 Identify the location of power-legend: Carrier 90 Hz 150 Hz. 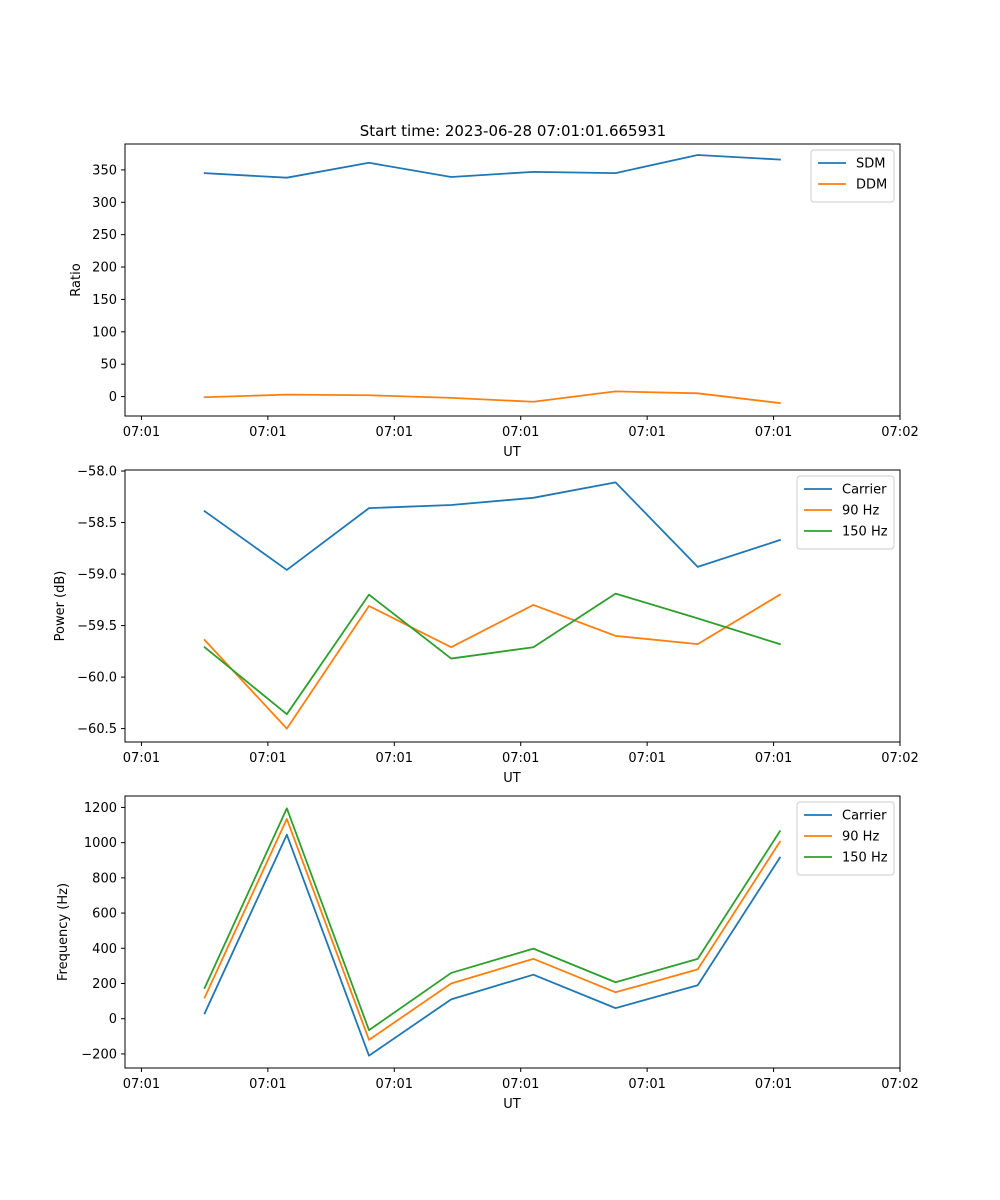
(845, 512).